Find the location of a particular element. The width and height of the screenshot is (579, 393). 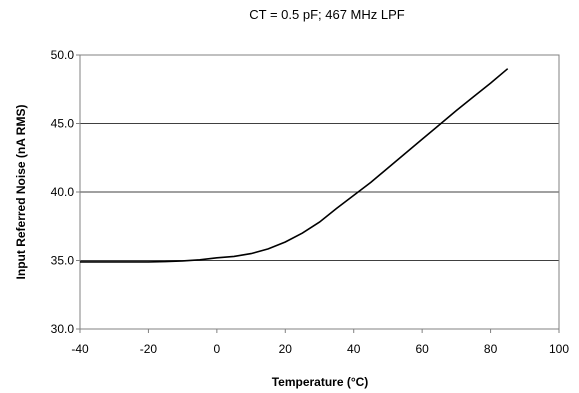

y-axis-ticks: 30.0 35.0 40.0 45.0 50.0 is located at coordinates (65, 192).